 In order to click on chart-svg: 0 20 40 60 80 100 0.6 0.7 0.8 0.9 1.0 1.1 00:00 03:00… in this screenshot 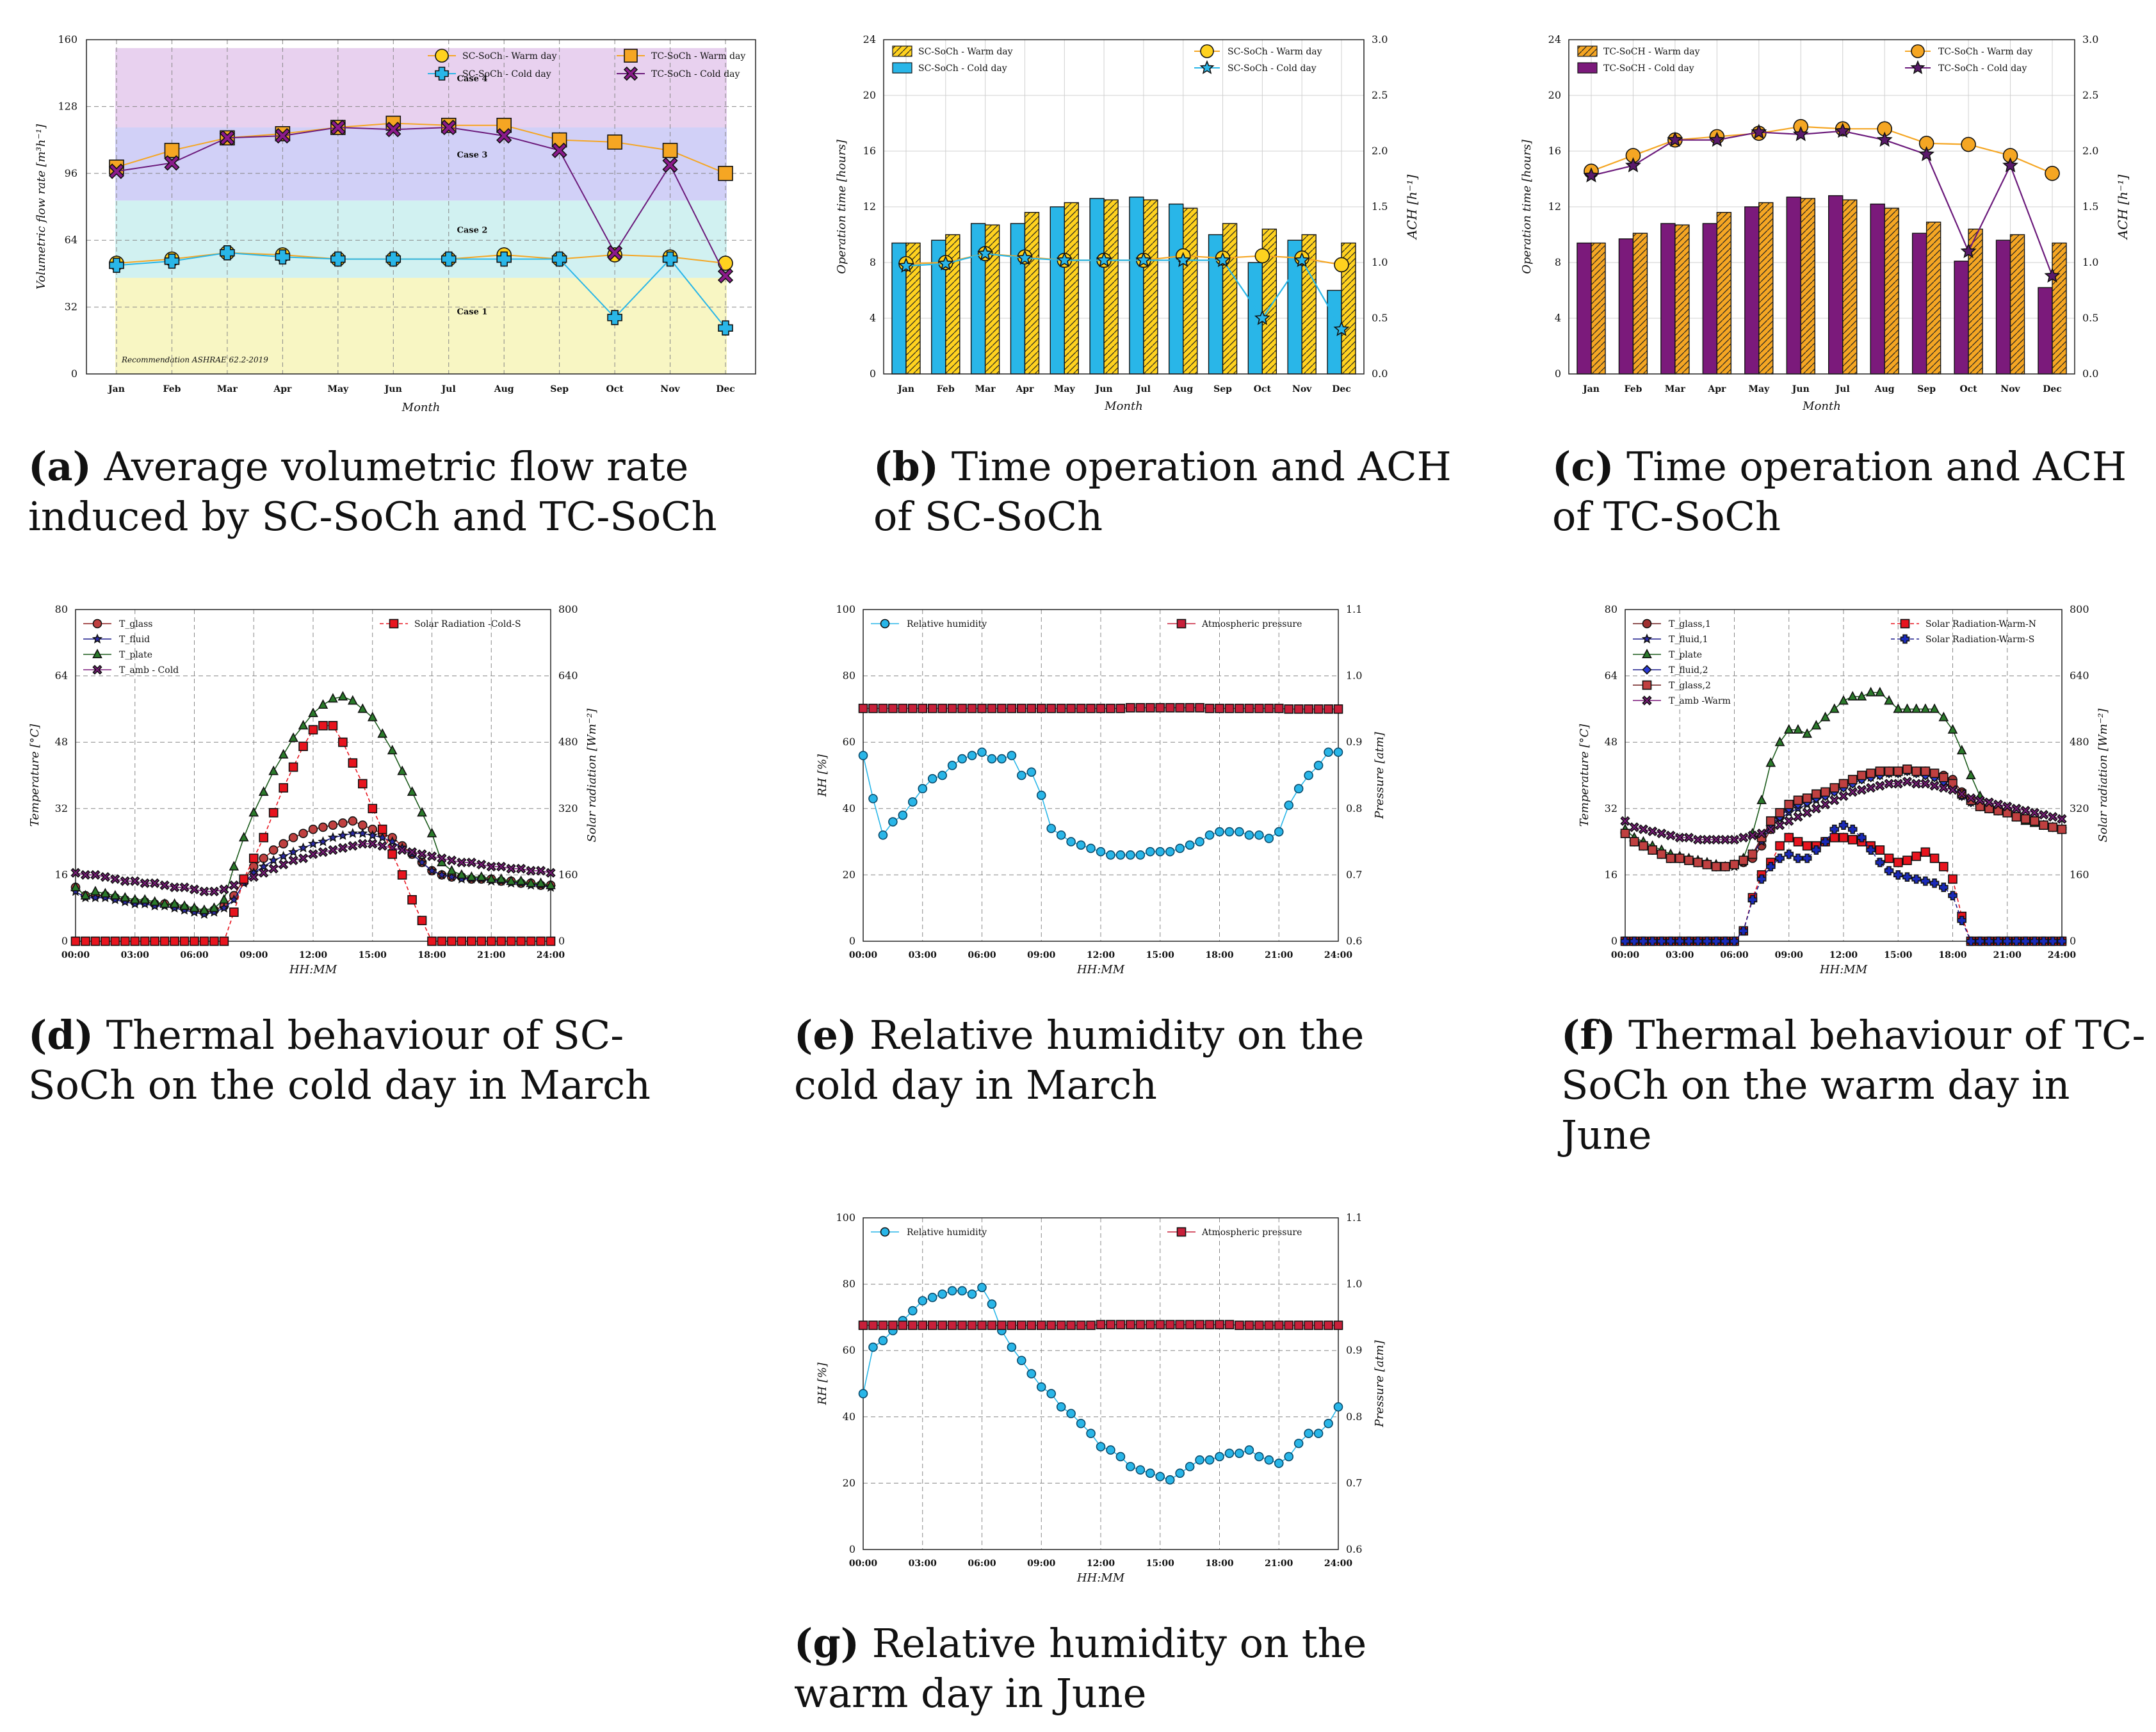, I will do `click(1101, 1398)`.